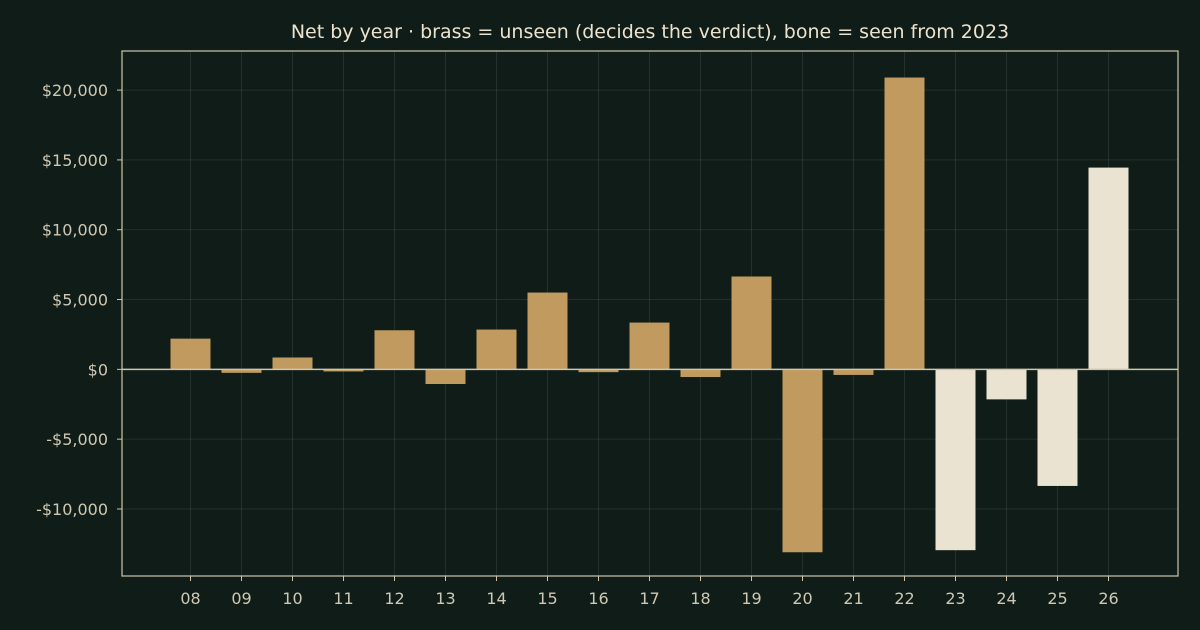 This screenshot has width=1200, height=630. I want to click on x-tick-label: 20, so click(802, 598).